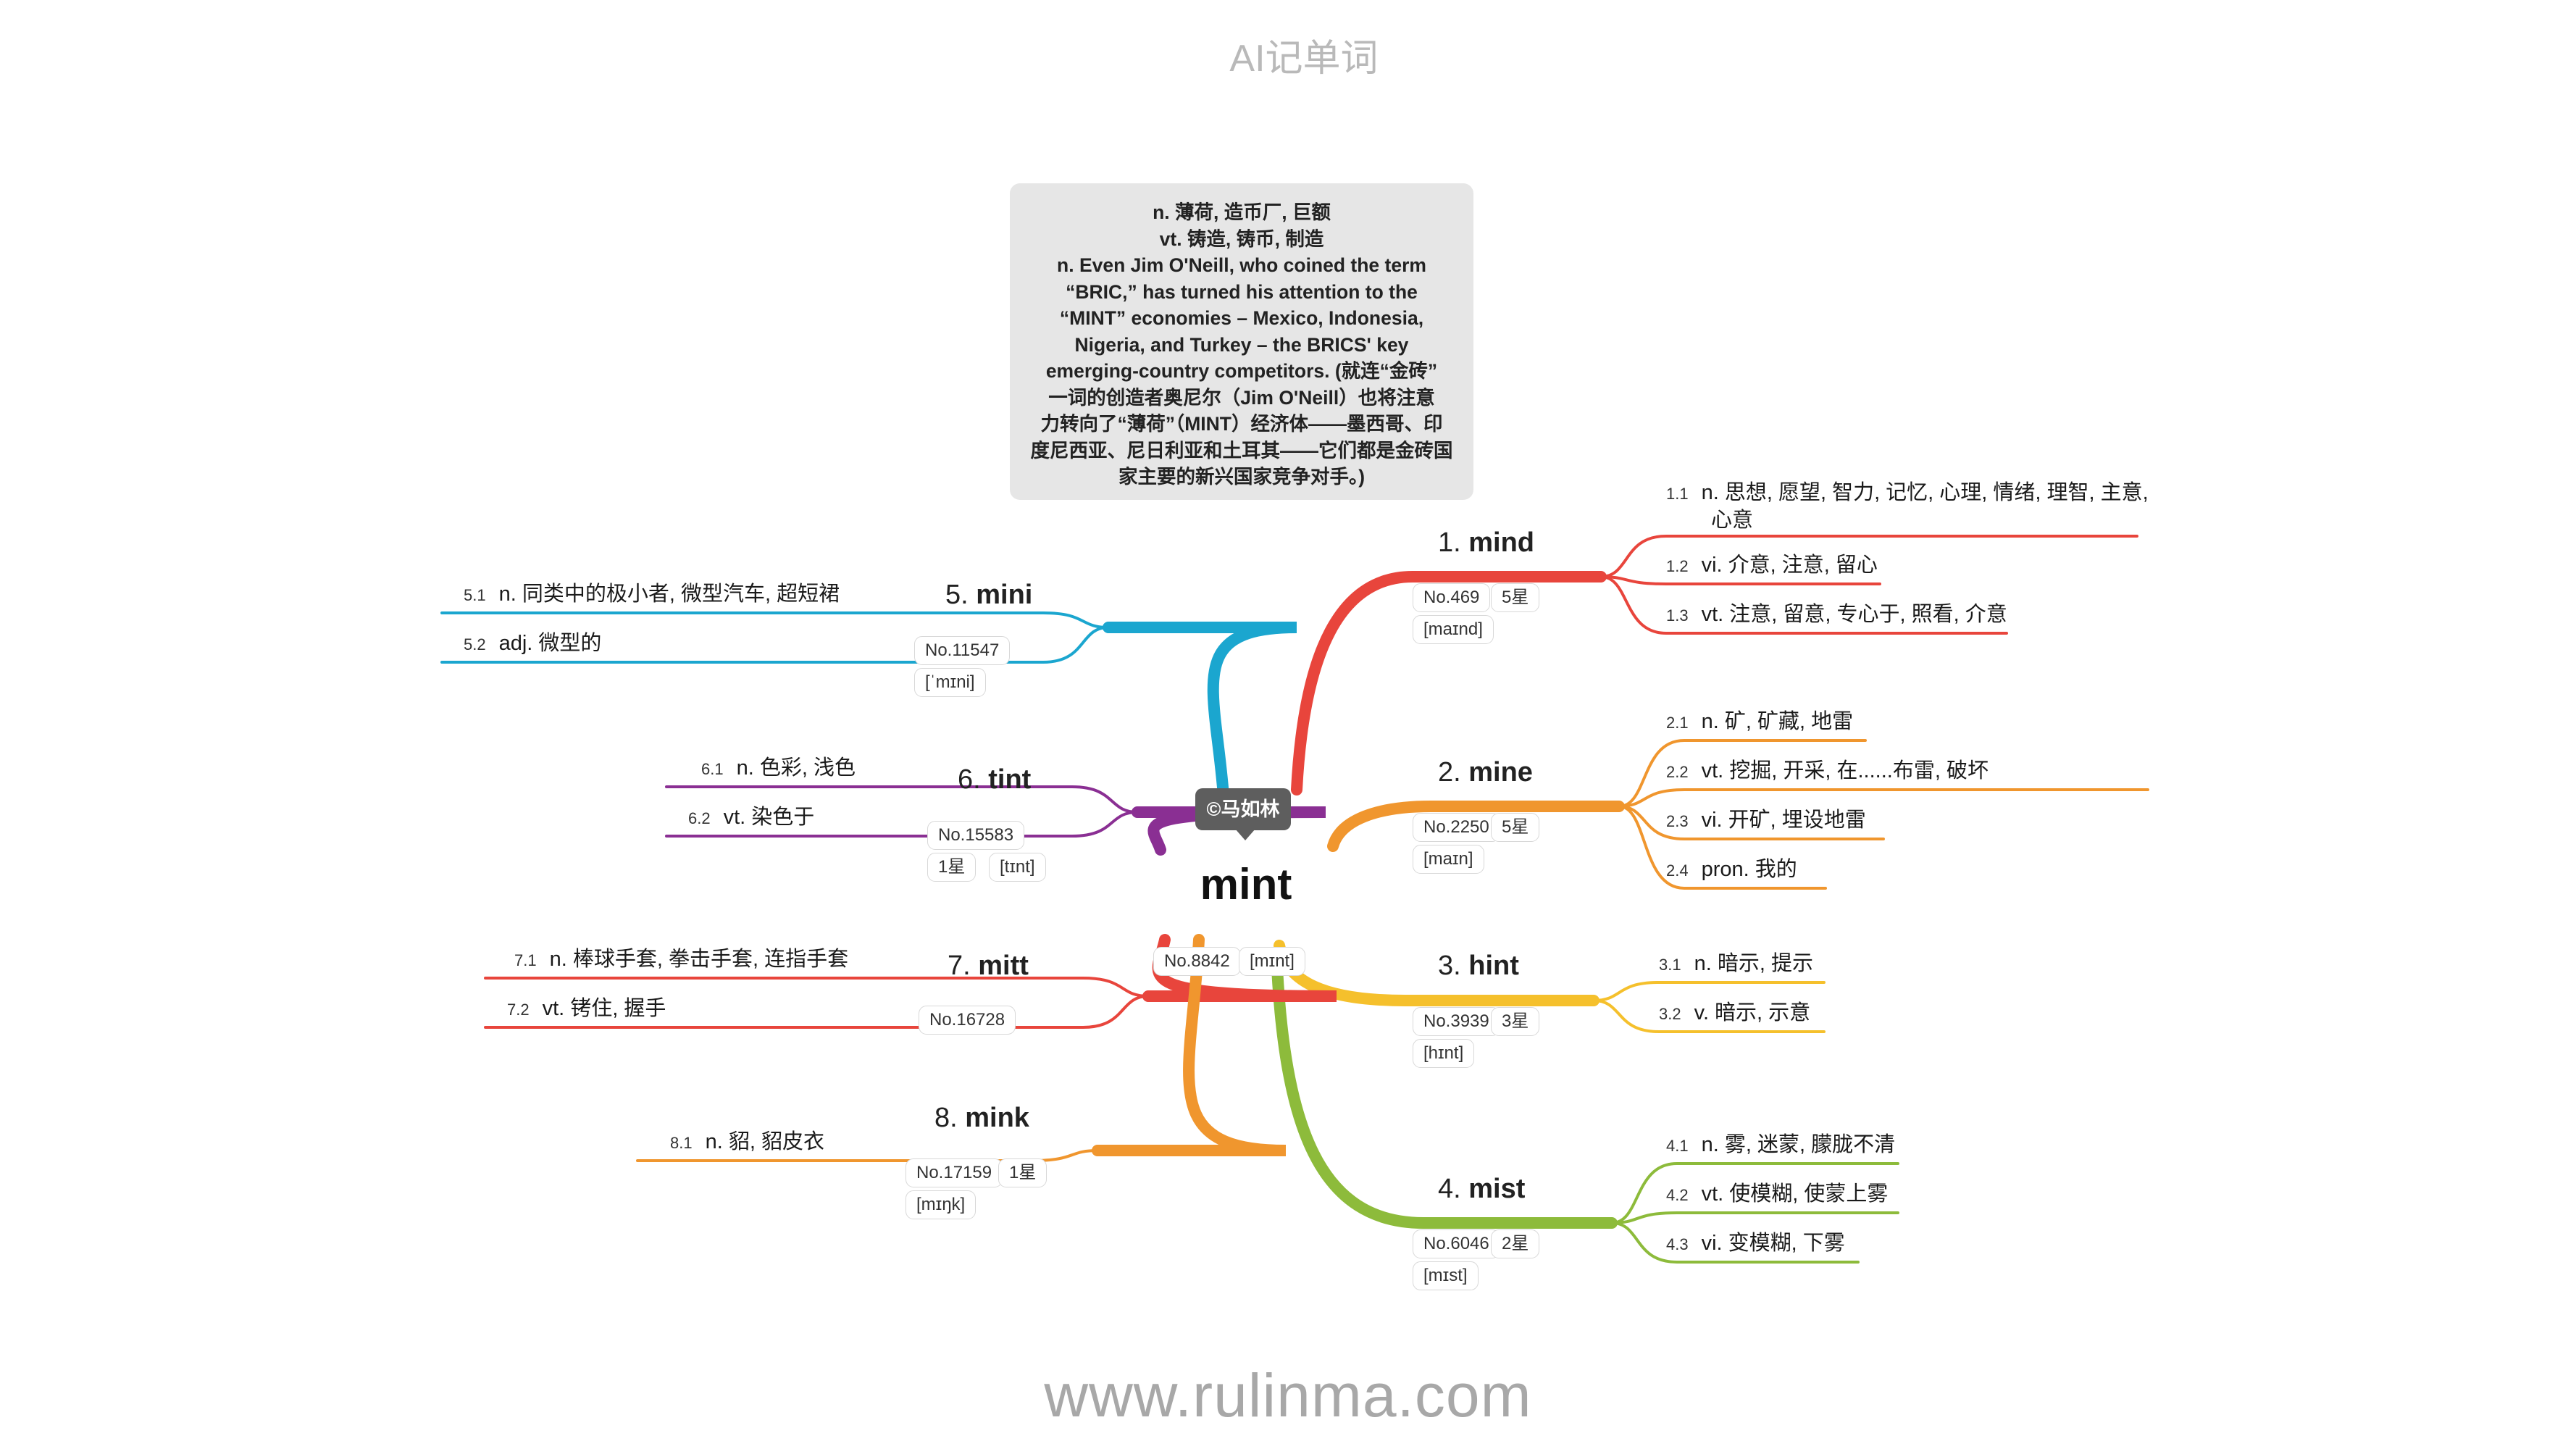  What do you see at coordinates (712, 769) in the screenshot?
I see `sense-number: 6.1` at bounding box center [712, 769].